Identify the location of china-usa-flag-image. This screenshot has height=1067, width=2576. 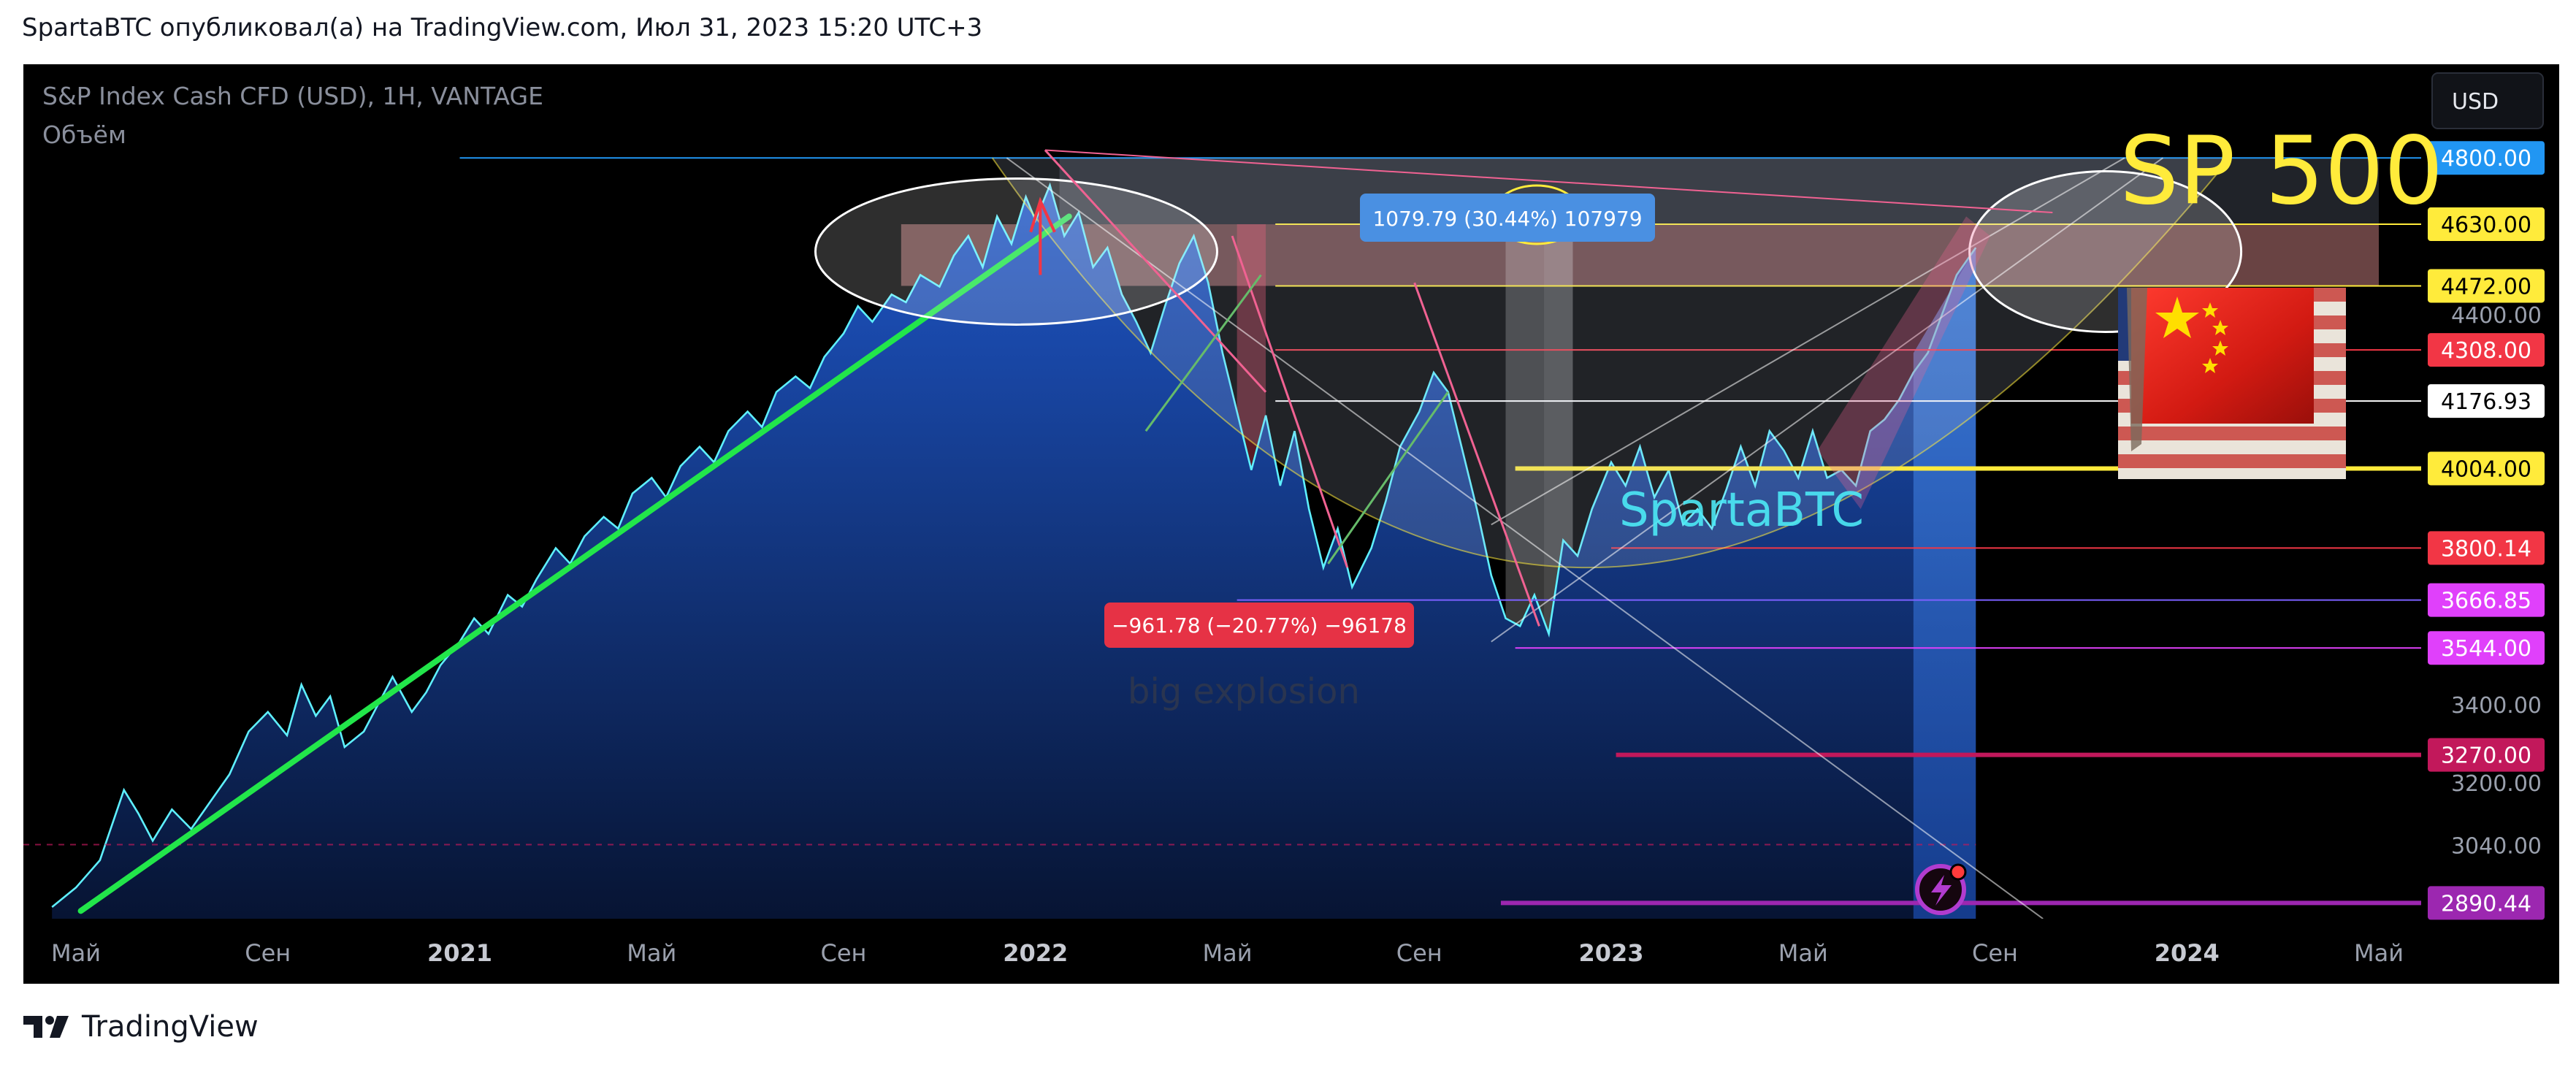
(2232, 383).